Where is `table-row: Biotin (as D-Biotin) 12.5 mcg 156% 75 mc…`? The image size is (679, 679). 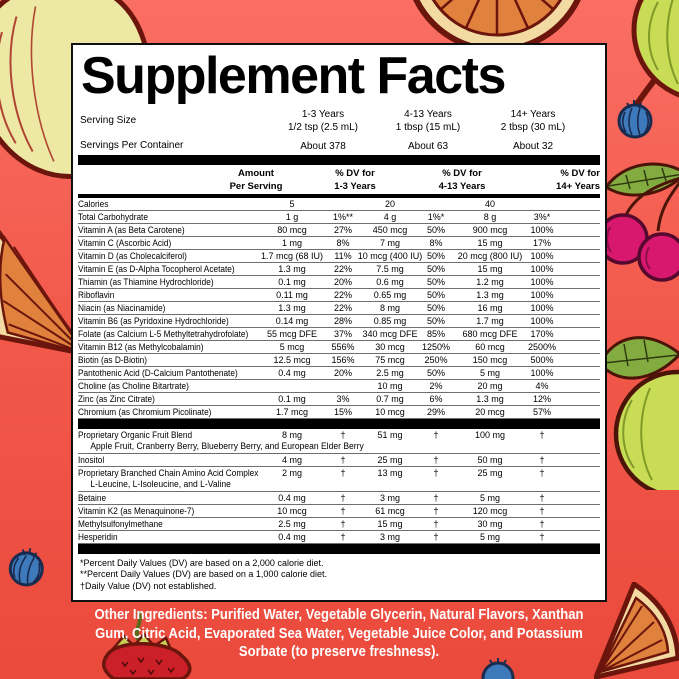
table-row: Biotin (as D-Biotin) 12.5 mcg 156% 75 mc… is located at coordinates (339, 360).